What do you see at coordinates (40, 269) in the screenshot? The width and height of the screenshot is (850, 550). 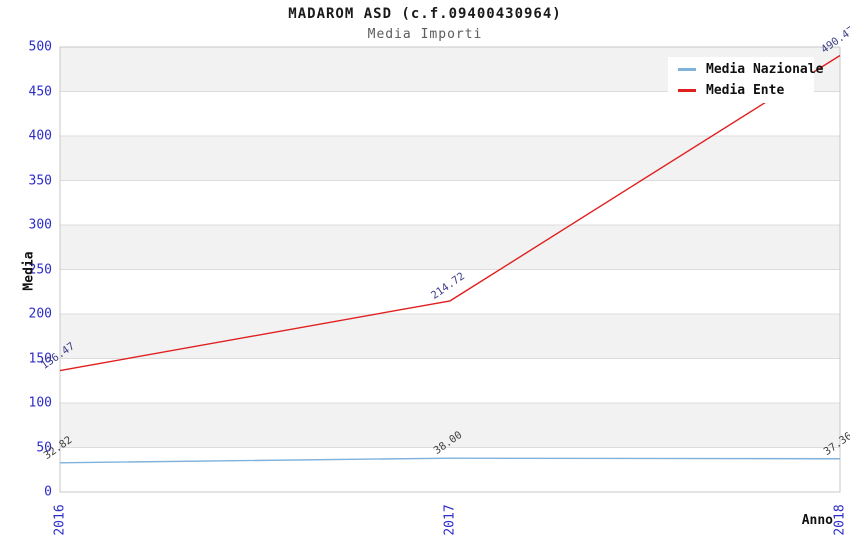 I see `y-tick-label: 250` at bounding box center [40, 269].